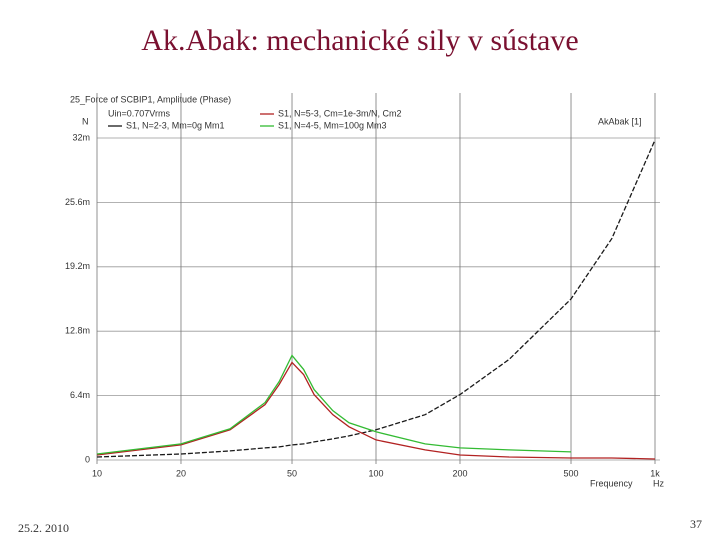  What do you see at coordinates (81, 137) in the screenshot?
I see `y-tick-label: 32m` at bounding box center [81, 137].